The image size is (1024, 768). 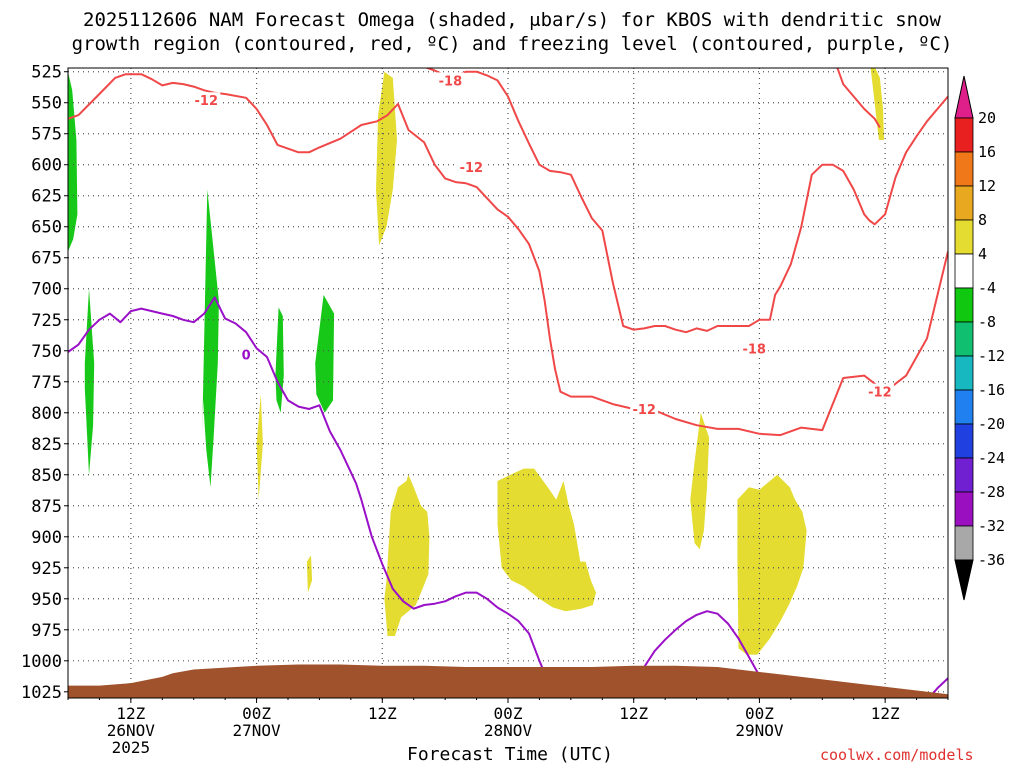 What do you see at coordinates (982, 220) in the screenshot?
I see `colorbar-label: 8` at bounding box center [982, 220].